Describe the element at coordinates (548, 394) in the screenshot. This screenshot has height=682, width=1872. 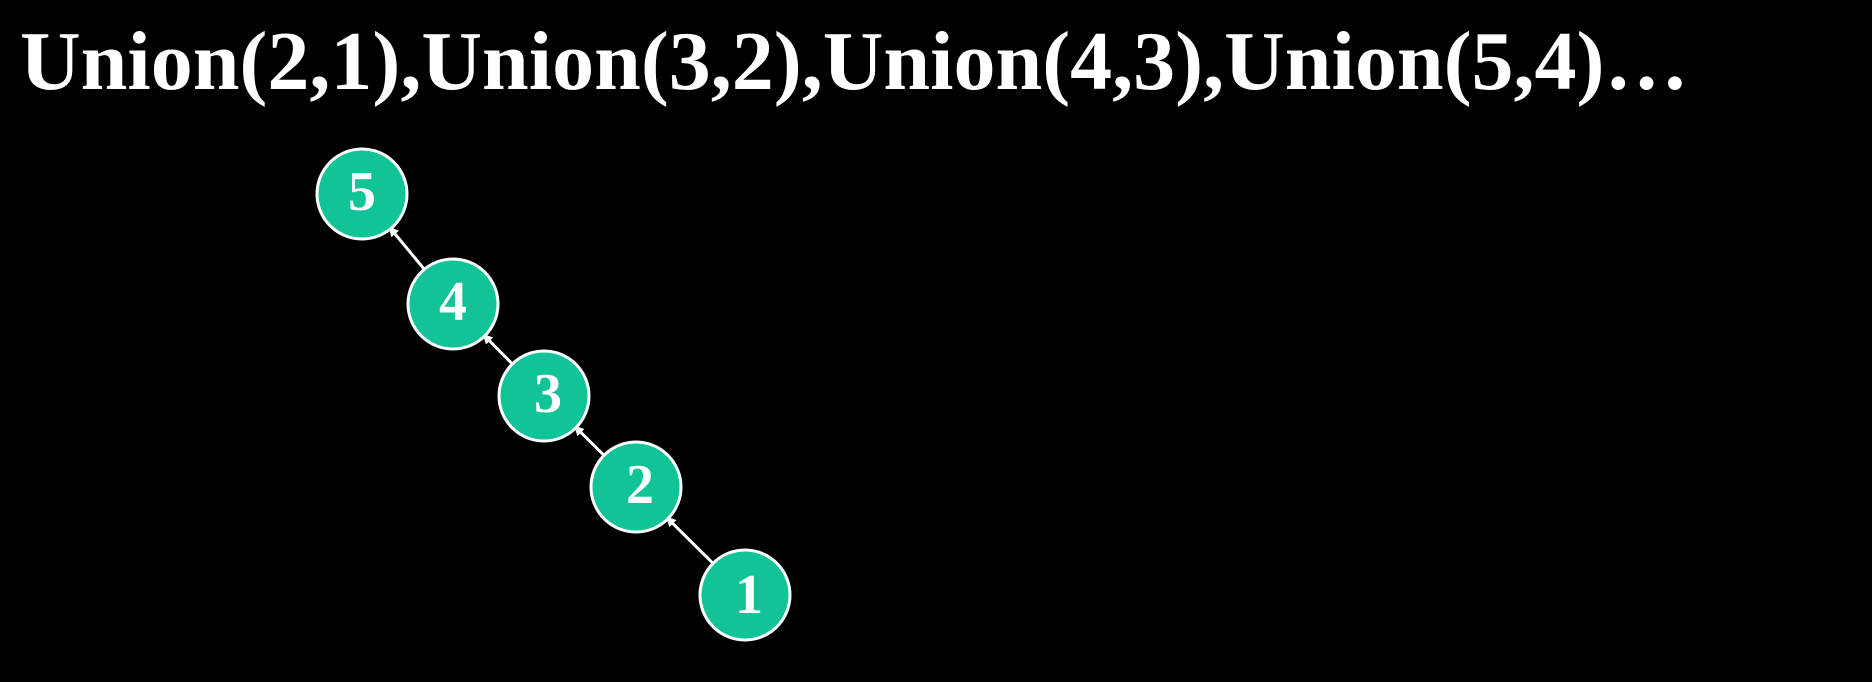
I see `node-3-label: 3` at that location.